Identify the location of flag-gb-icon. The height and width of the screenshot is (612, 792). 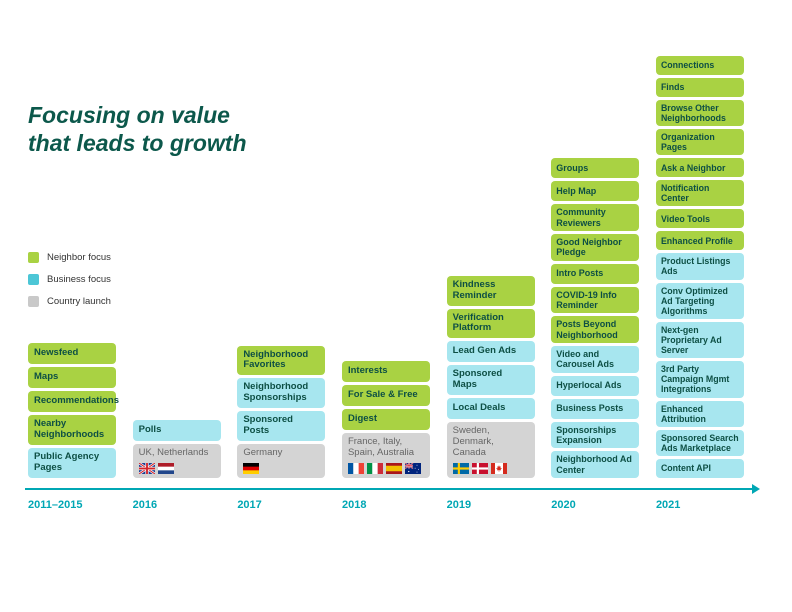
(146, 468).